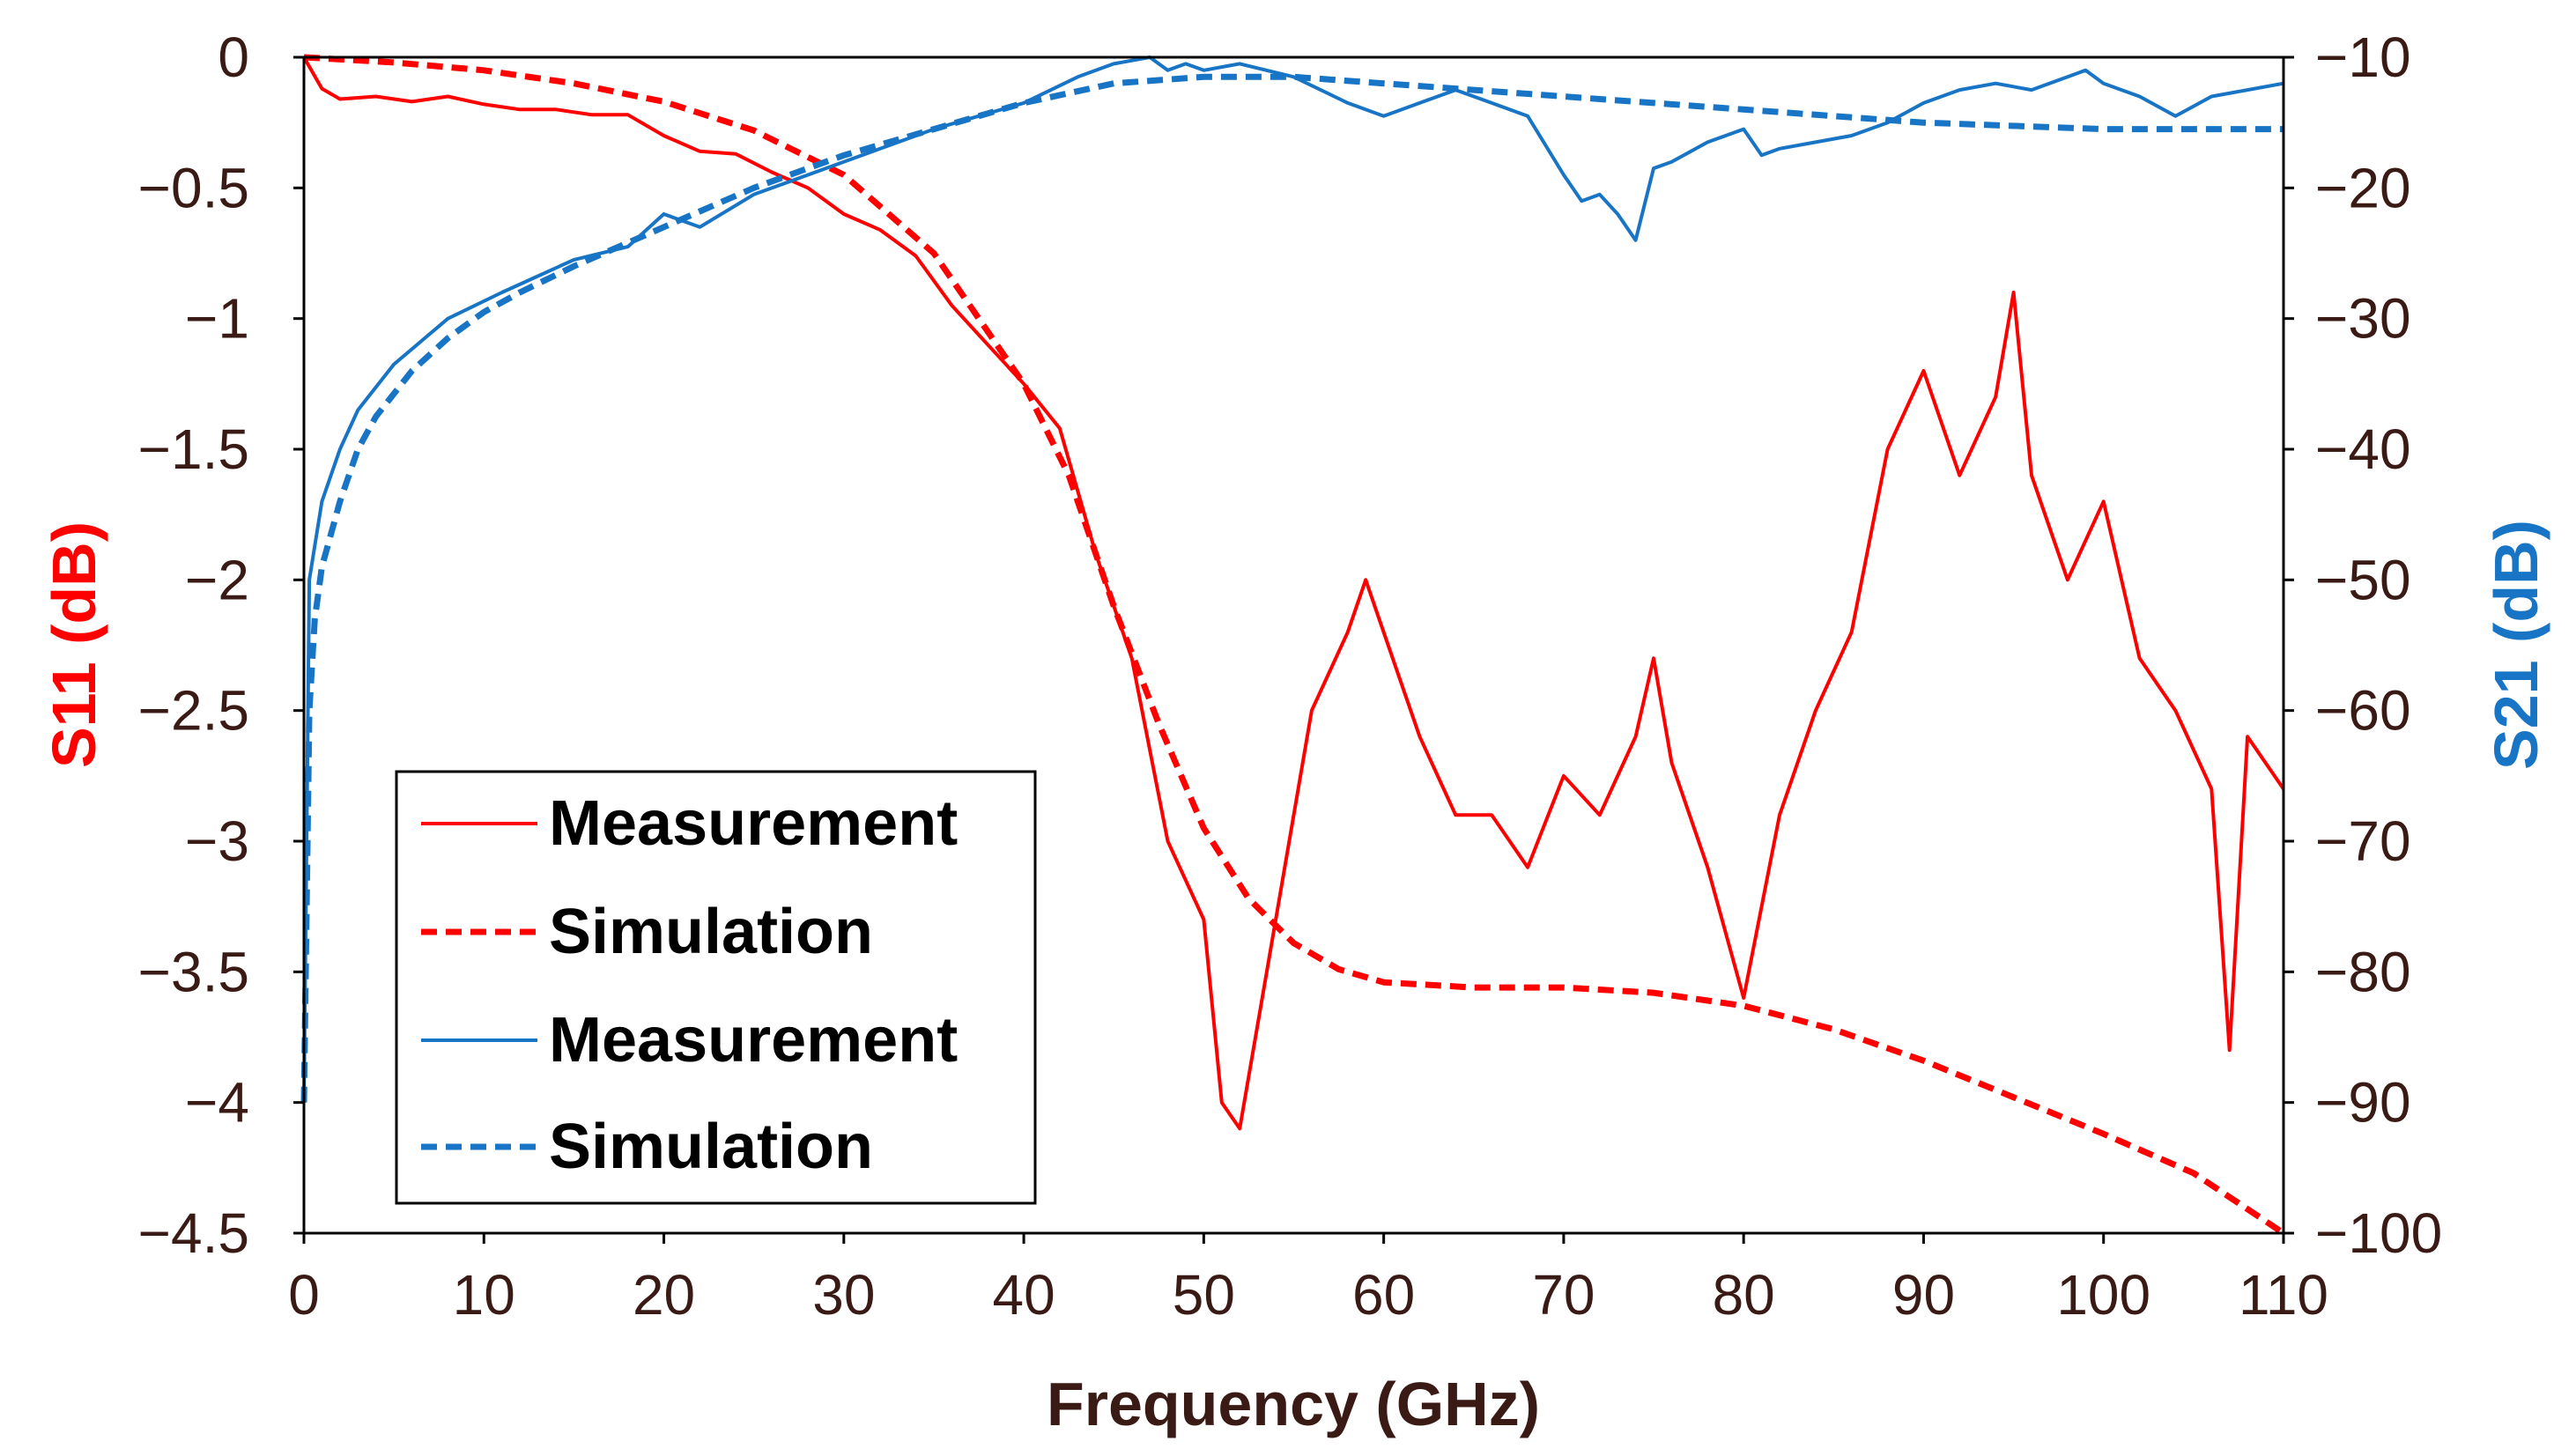  What do you see at coordinates (1294, 1404) in the screenshot?
I see `x-axis-title: Frequency (GHz)` at bounding box center [1294, 1404].